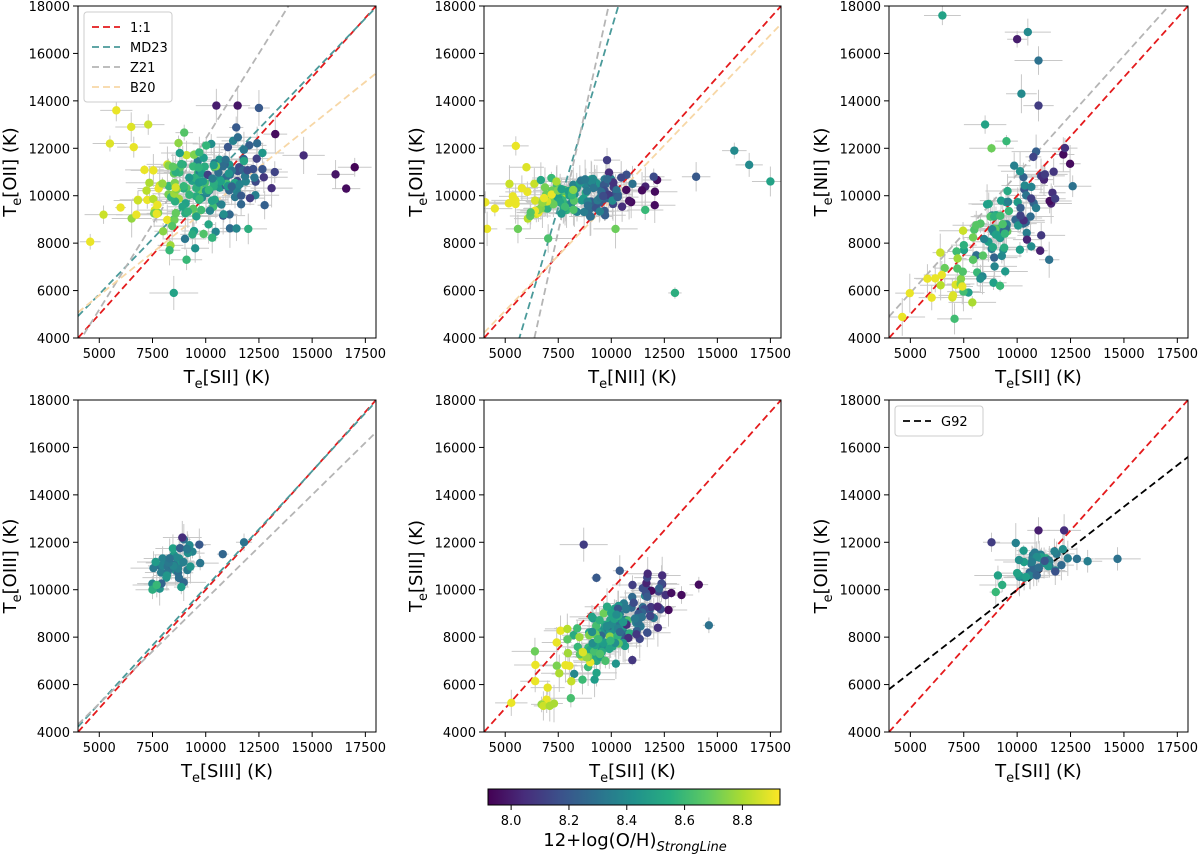 Image resolution: width=1200 pixels, height=854 pixels. What do you see at coordinates (459, 733) in the screenshot?
I see `y-tick-label: 4000` at bounding box center [459, 733].